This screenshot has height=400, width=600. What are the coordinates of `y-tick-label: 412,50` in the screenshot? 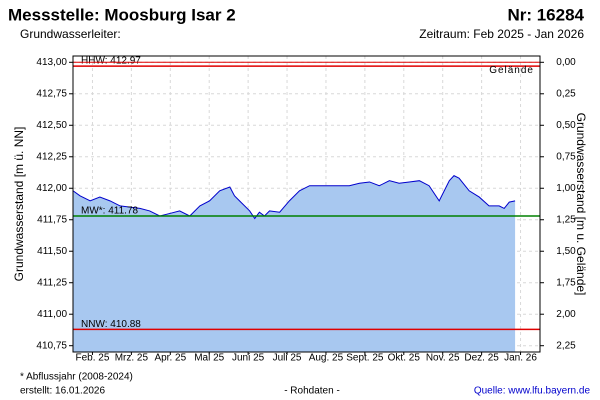 It's located at (51, 125).